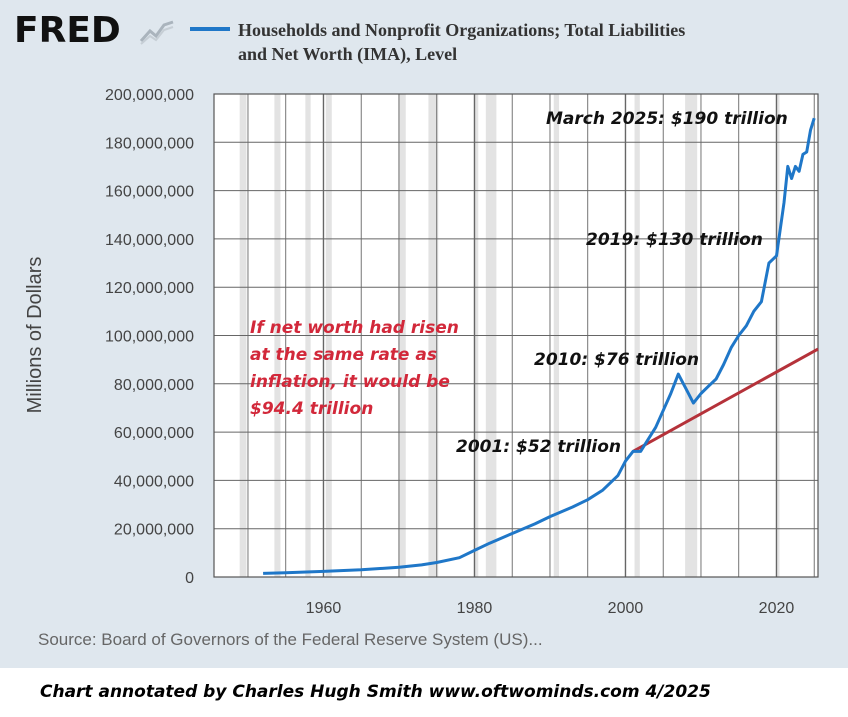 The height and width of the screenshot is (717, 848). What do you see at coordinates (35, 335) in the screenshot?
I see `y-axis-label: Millions of Dollars` at bounding box center [35, 335].